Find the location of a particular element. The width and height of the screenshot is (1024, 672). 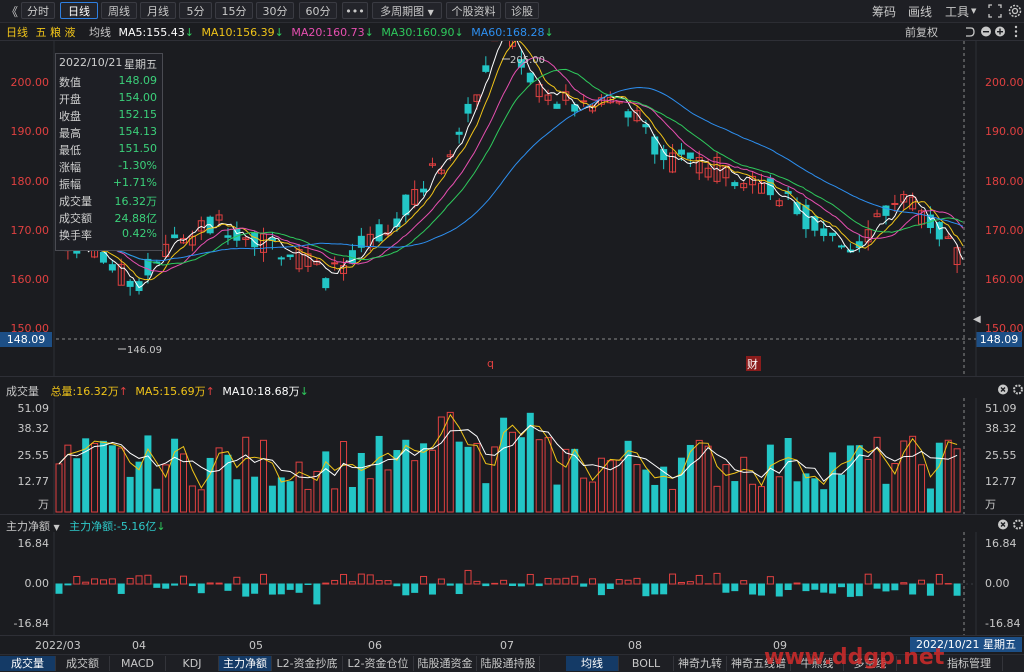

x-axis-label: 04 is located at coordinates (139, 645).